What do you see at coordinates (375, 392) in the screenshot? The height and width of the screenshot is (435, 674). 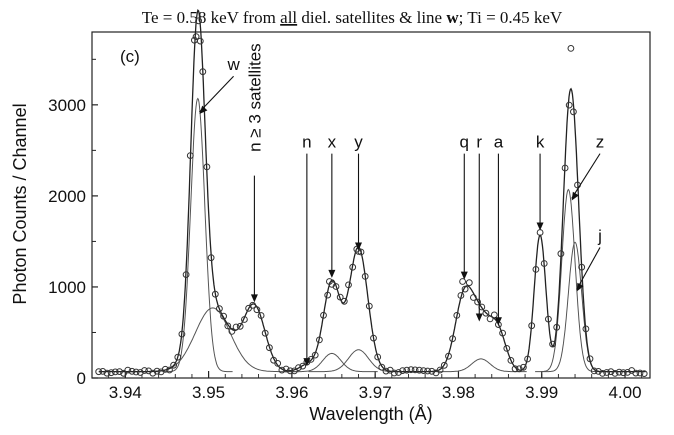 I see `x-tick-label: 3.97` at bounding box center [375, 392].